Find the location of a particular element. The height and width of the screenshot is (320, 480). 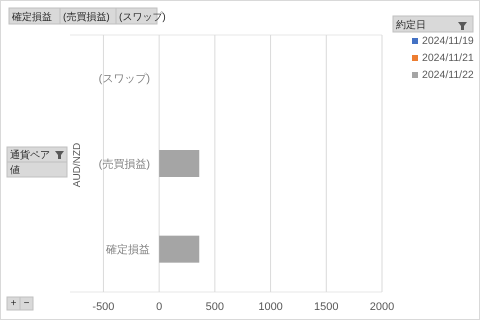

legend-title: 約定日 is located at coordinates (411, 25).